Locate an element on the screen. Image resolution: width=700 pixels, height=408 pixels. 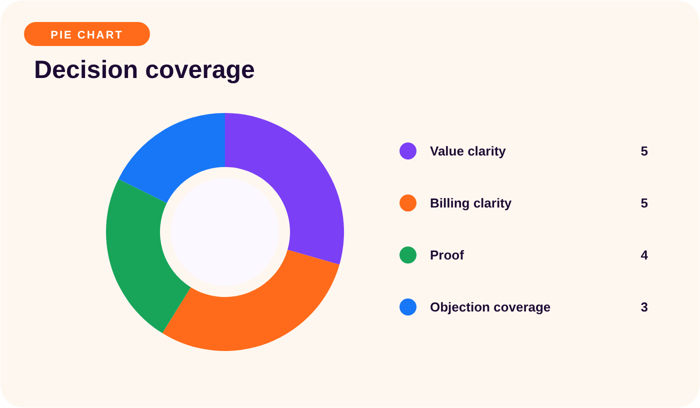
legend-label: Value clarity is located at coordinates (468, 151).